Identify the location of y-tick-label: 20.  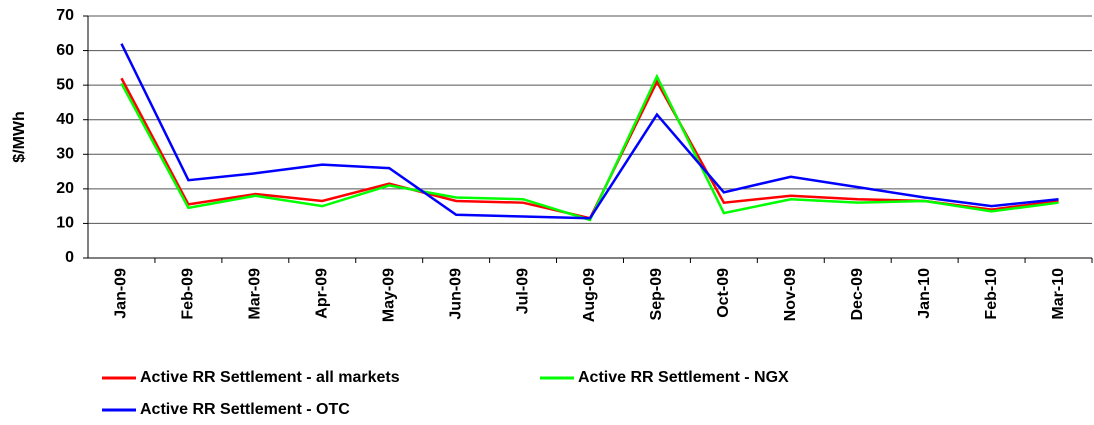
(65, 188).